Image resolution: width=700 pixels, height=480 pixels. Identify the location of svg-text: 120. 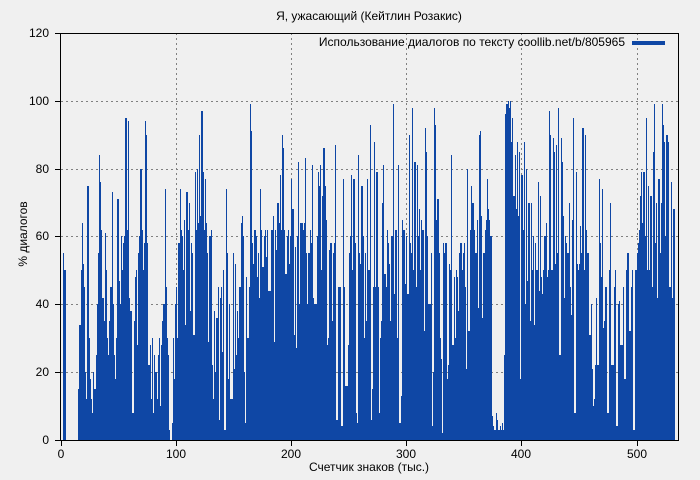
(39, 33).